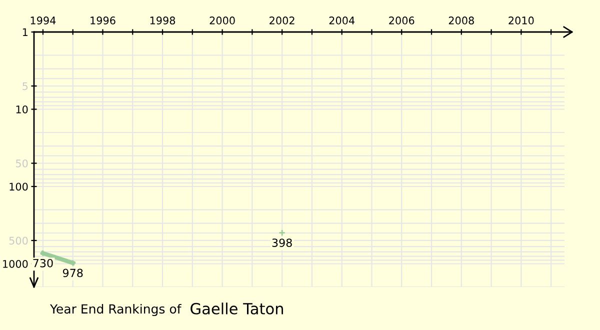 The width and height of the screenshot is (600, 330). Describe the element at coordinates (236, 308) in the screenshot. I see `text: Gaelle Taton` at that location.